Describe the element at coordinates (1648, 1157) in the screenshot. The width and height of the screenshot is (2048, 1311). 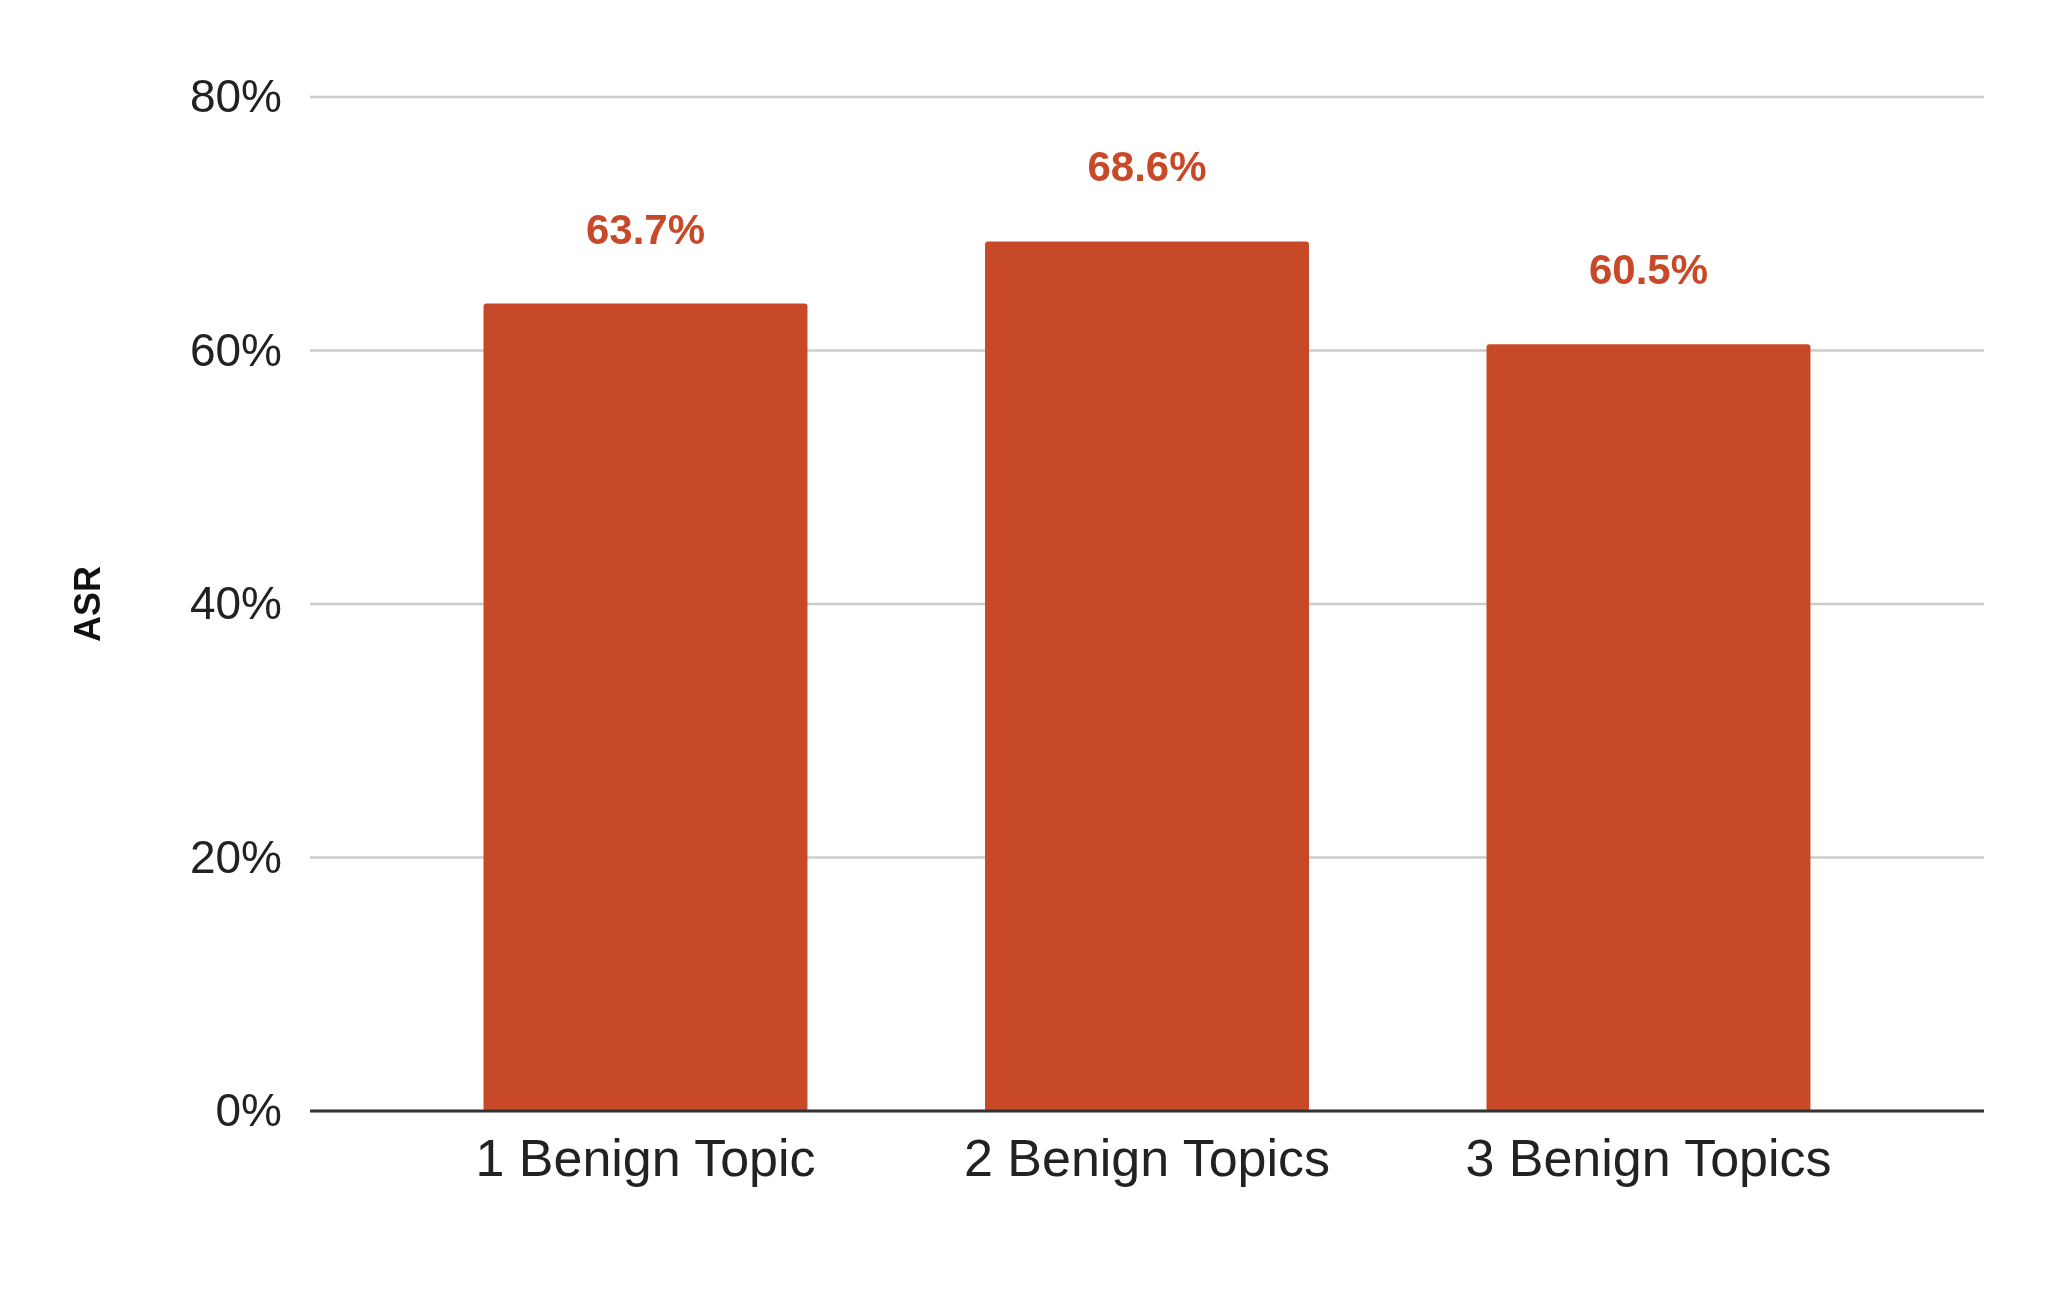
I see `x-tick-label: 3 Benign Topics` at that location.